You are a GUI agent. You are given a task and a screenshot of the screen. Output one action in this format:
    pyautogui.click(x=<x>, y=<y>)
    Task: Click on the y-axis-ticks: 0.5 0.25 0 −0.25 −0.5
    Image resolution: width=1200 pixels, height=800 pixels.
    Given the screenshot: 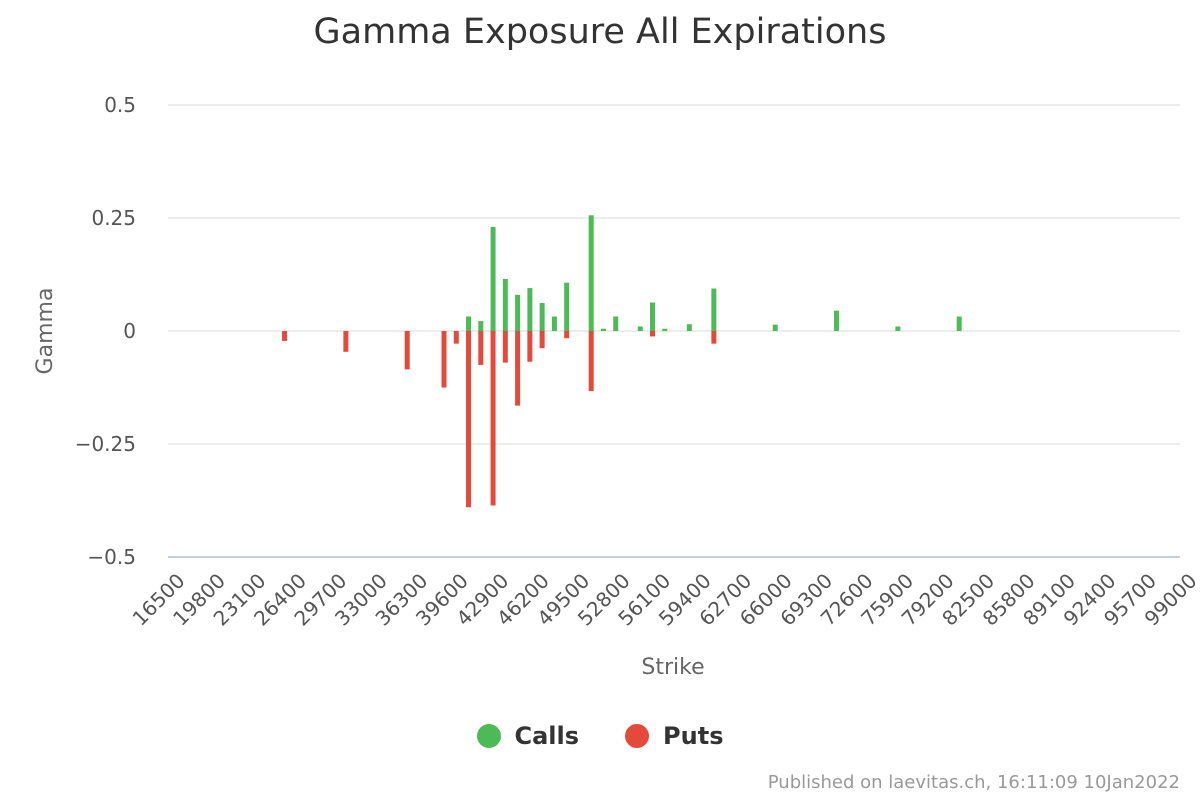 What is the action you would take?
    pyautogui.click(x=105, y=331)
    